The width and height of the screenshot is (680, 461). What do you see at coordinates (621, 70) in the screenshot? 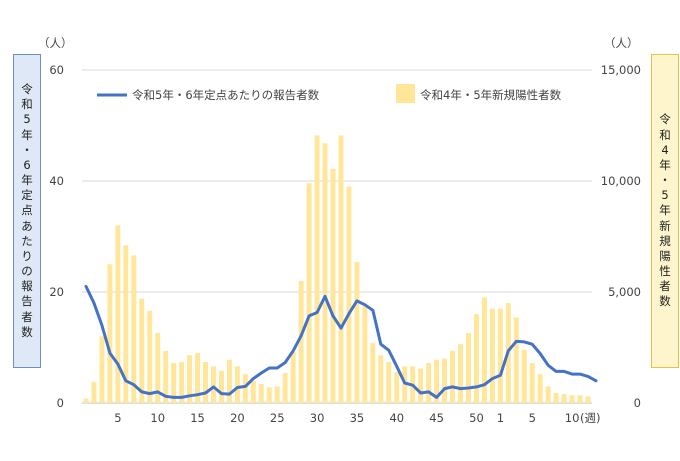
I see `right-tick-label: 15,000` at bounding box center [621, 70].